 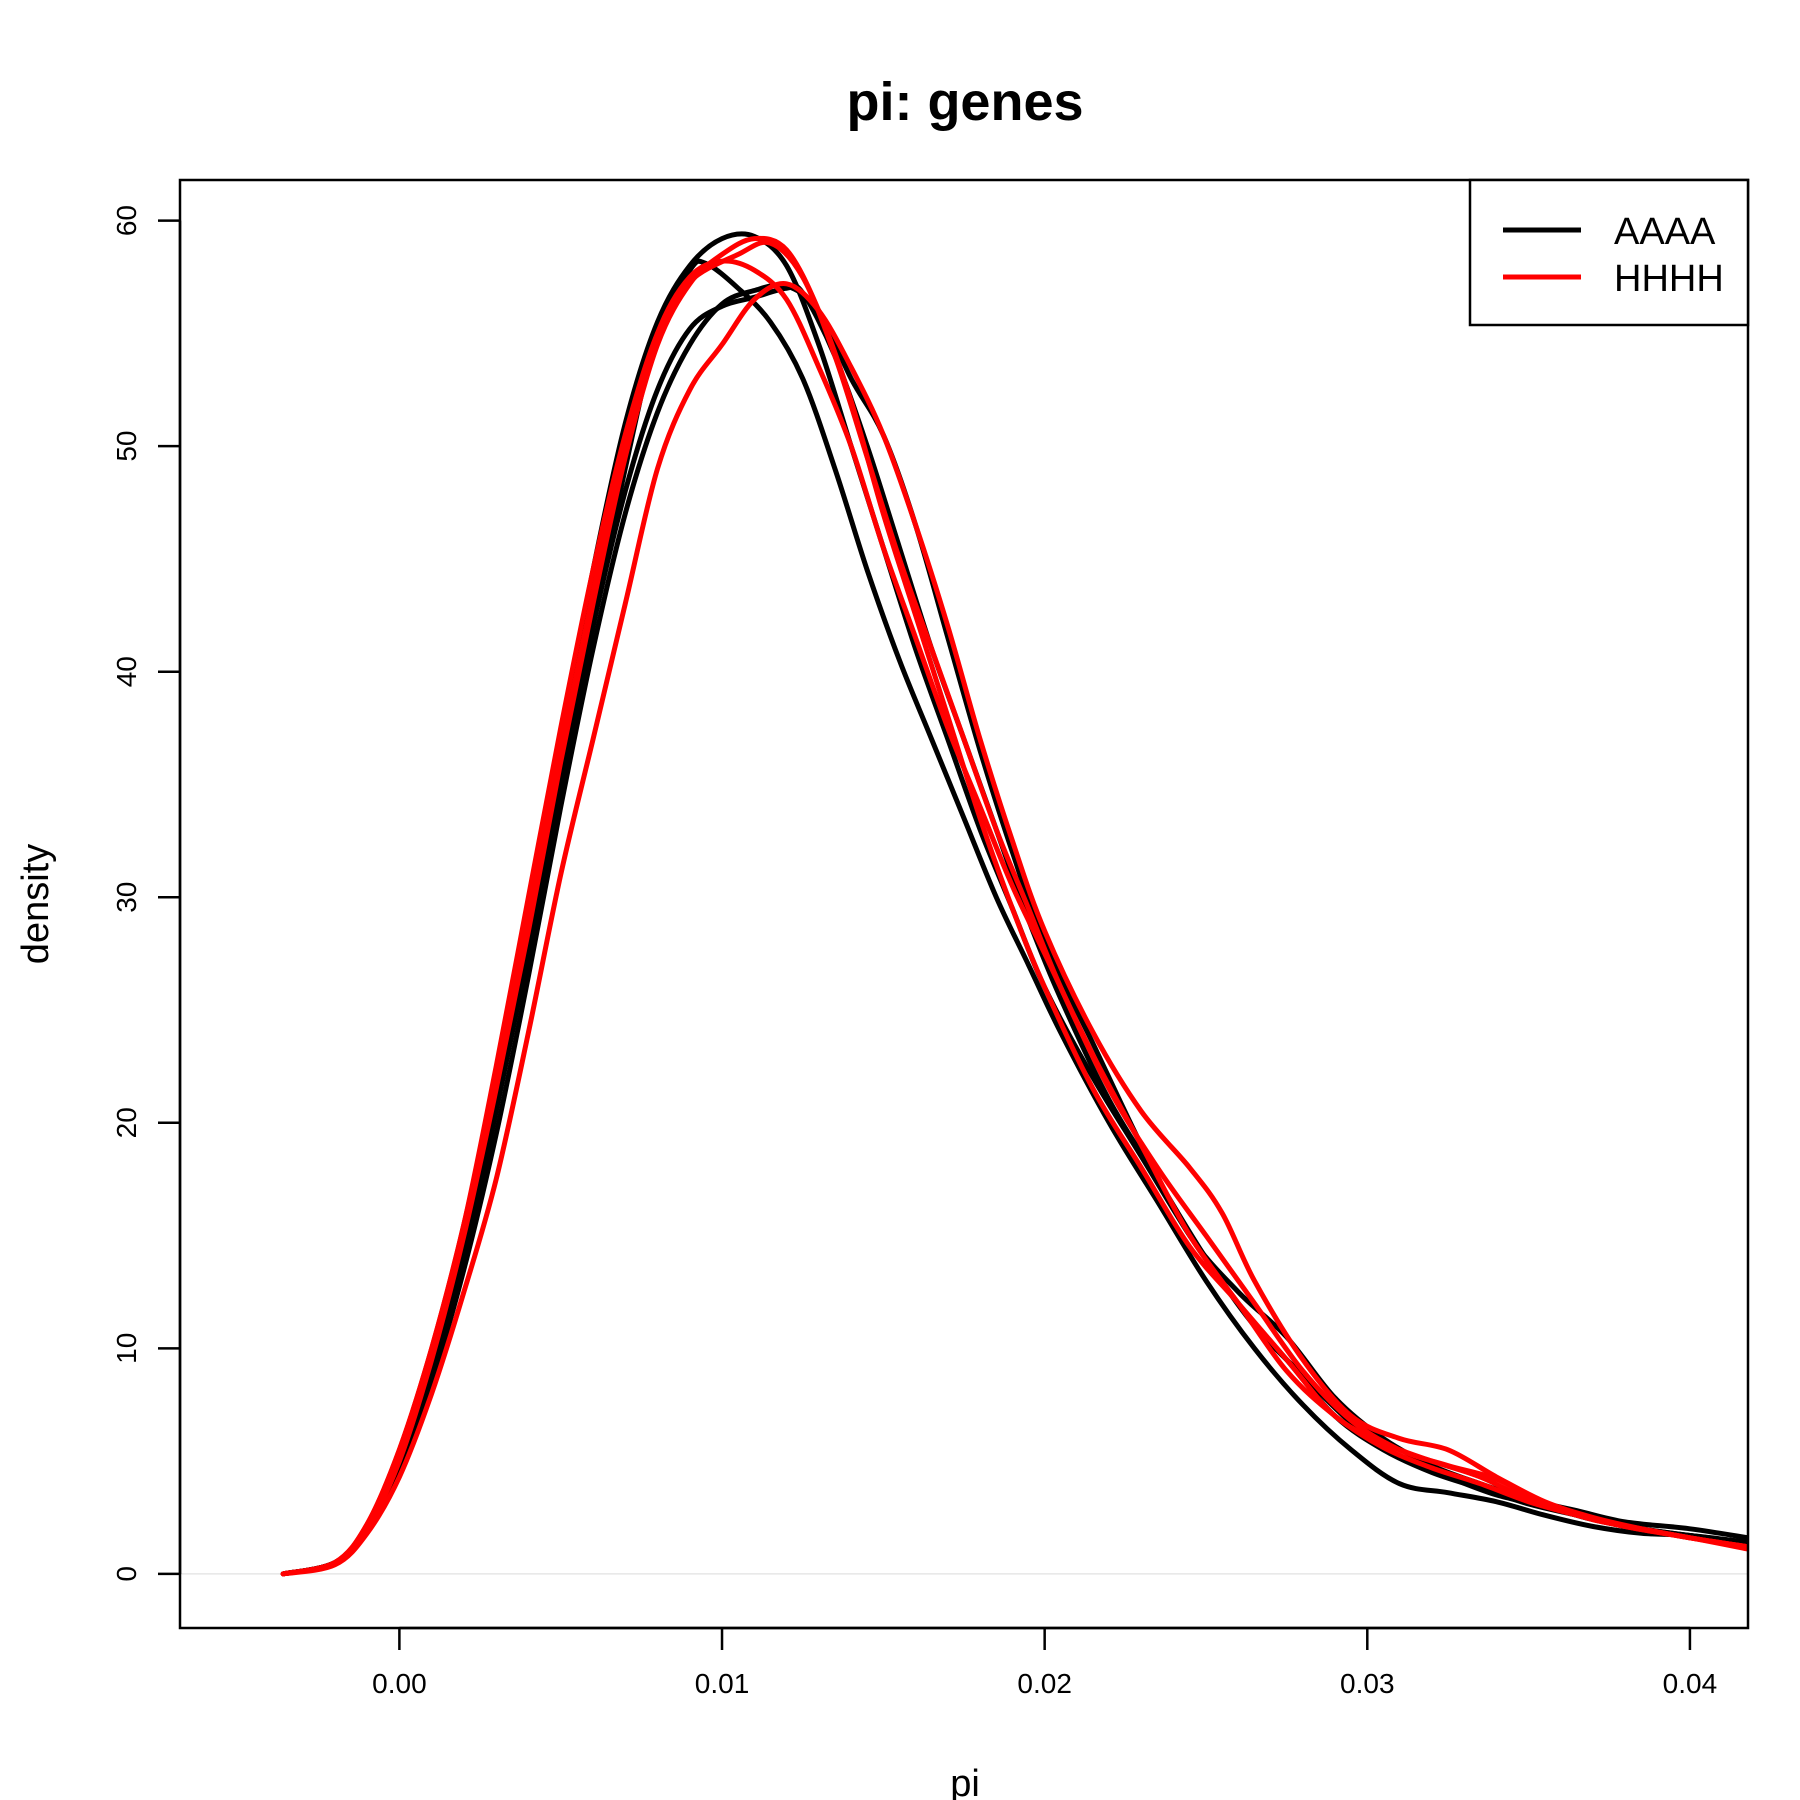 What do you see at coordinates (1044, 1683) in the screenshot?
I see `x-tick-label: 0.02` at bounding box center [1044, 1683].